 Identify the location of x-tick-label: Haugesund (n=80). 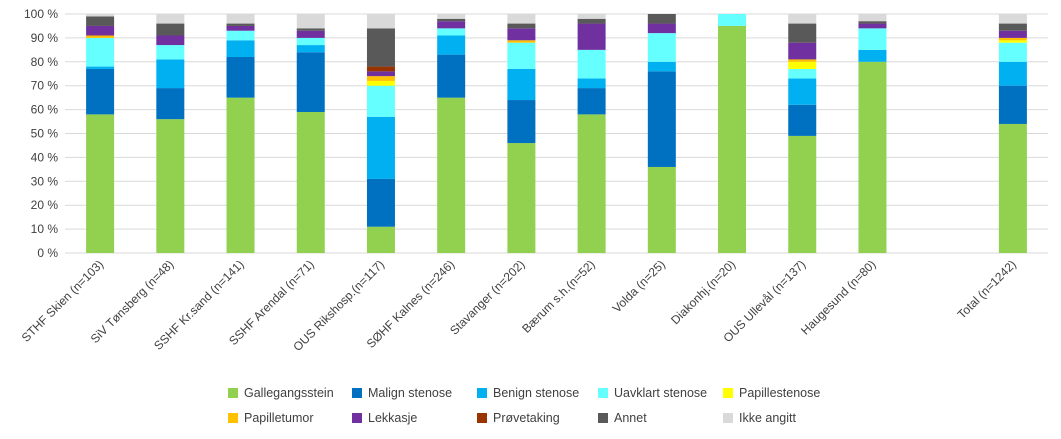
(838, 297).